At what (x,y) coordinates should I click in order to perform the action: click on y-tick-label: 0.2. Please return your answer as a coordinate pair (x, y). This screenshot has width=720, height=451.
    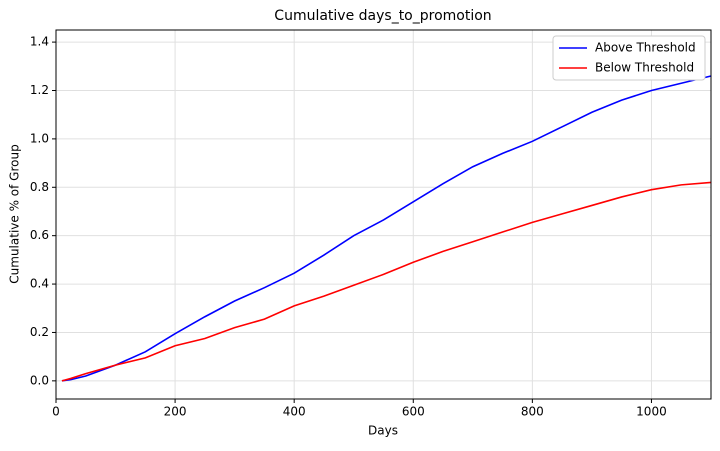
    Looking at the image, I should click on (39, 332).